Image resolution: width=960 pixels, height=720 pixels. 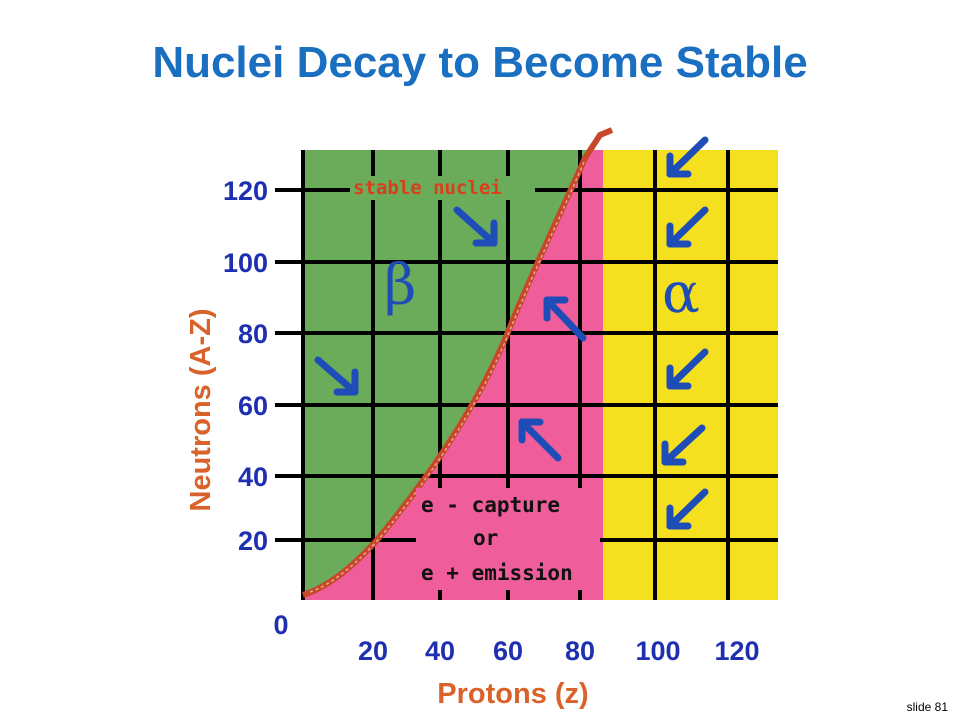 I want to click on capture-label-line-3: e + emission, so click(x=497, y=573).